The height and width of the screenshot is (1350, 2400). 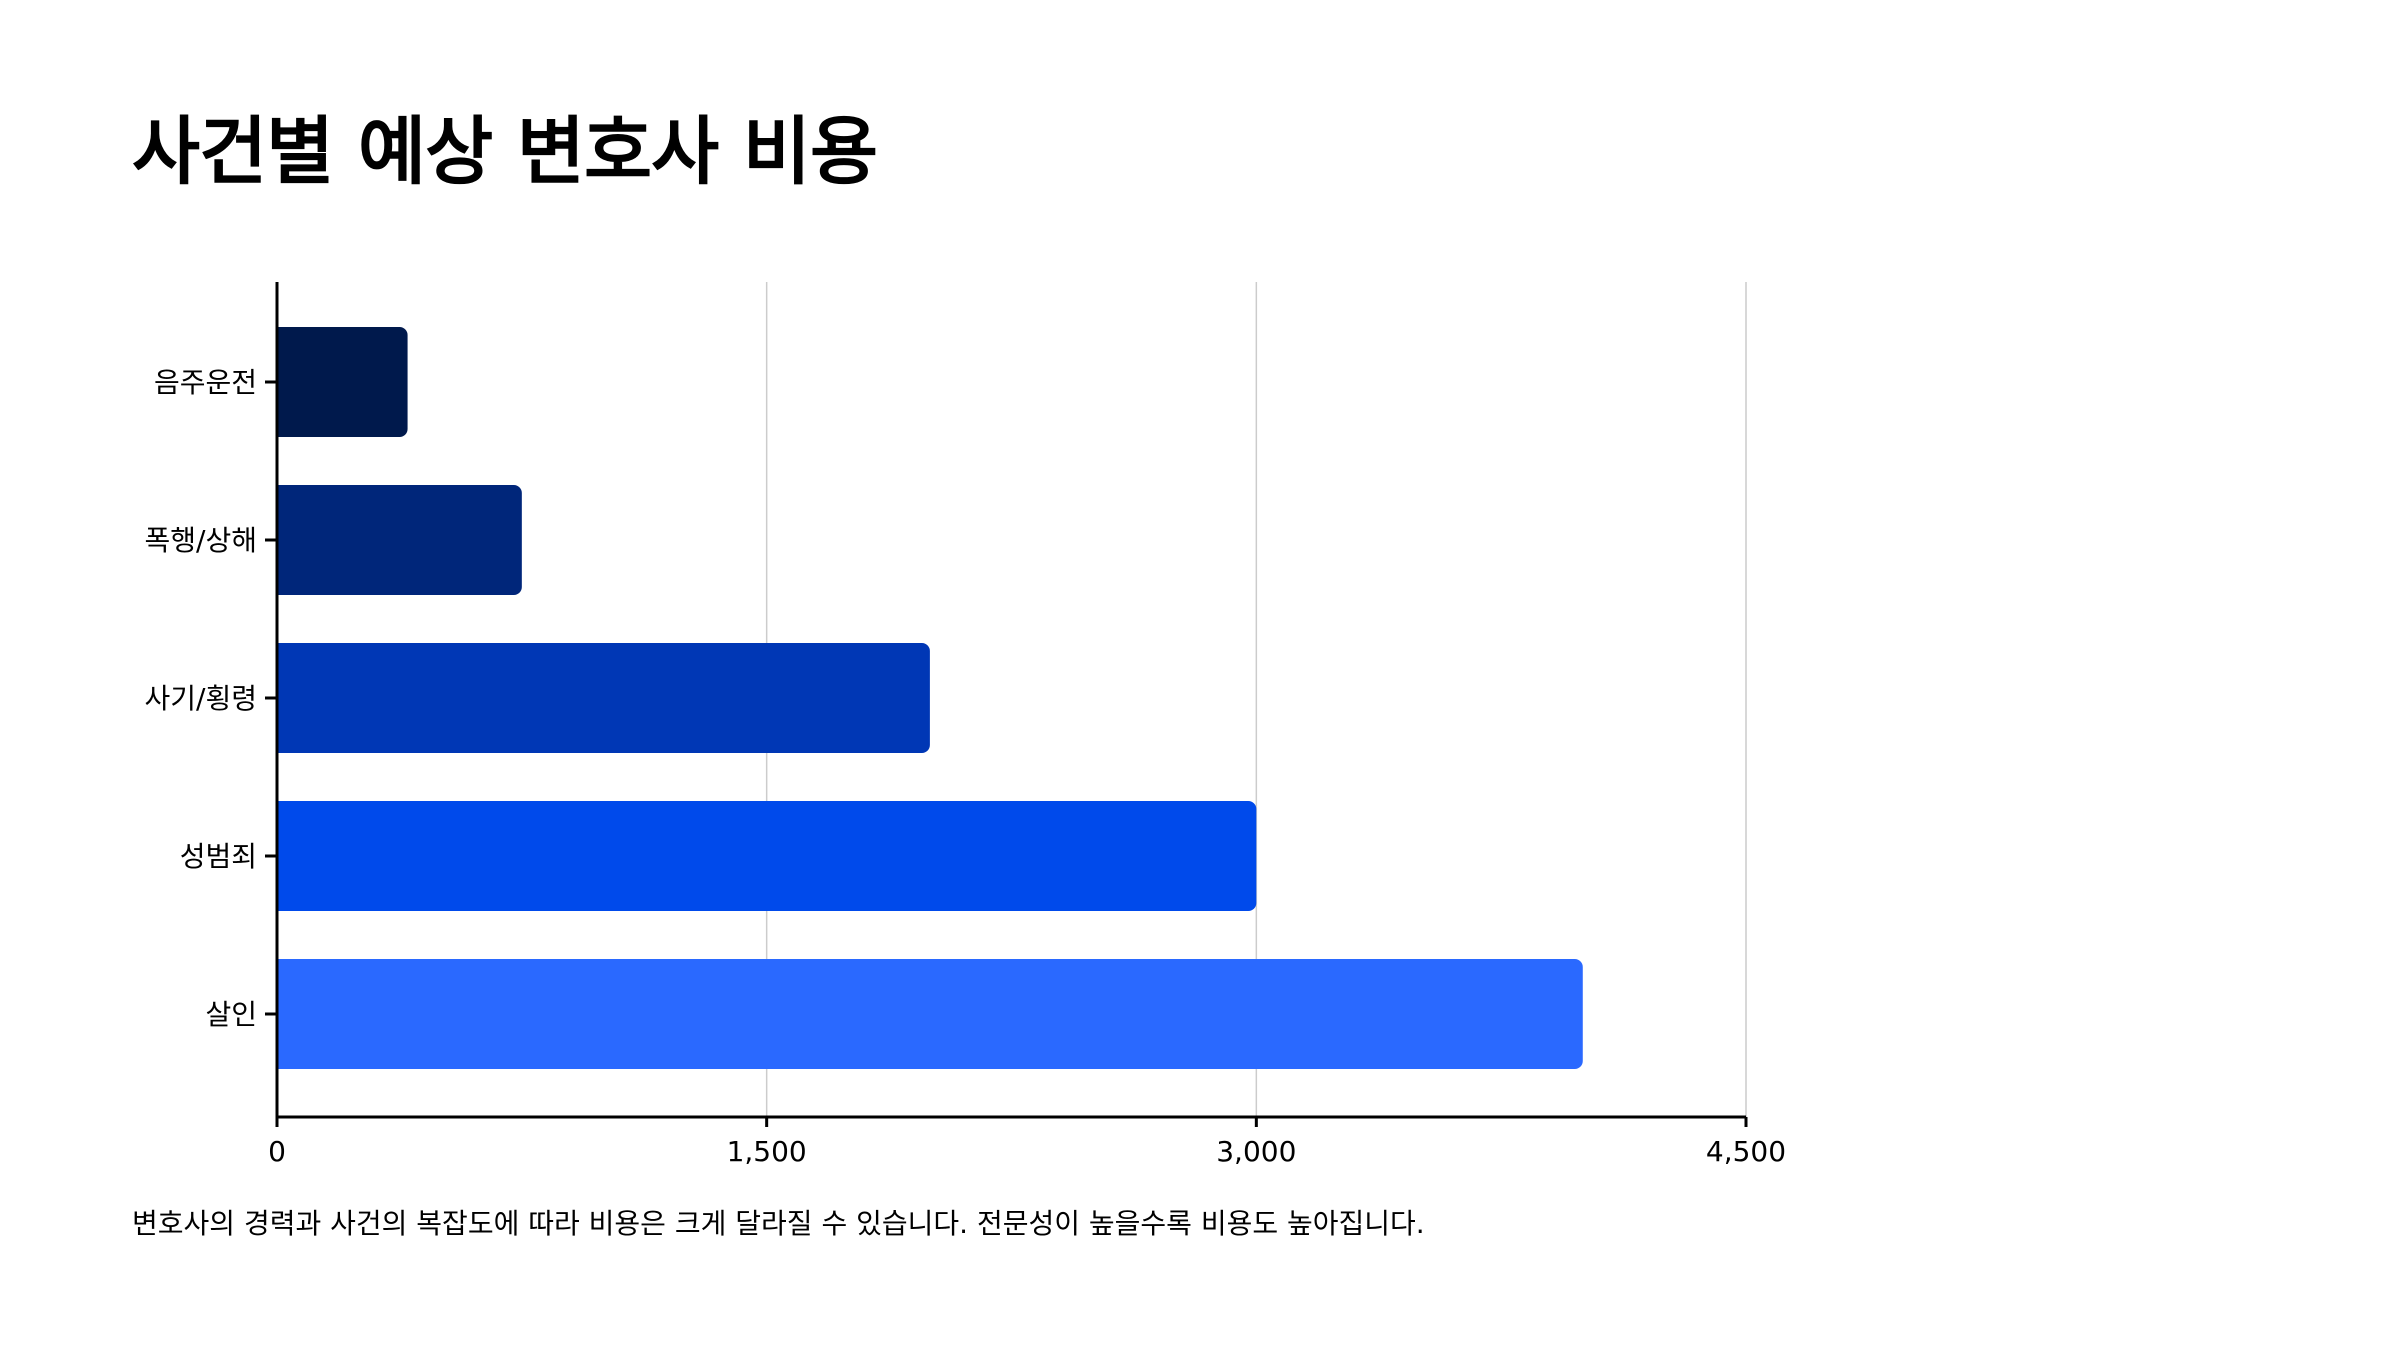 I want to click on x-tick-label: 4,500, so click(x=1746, y=1151).